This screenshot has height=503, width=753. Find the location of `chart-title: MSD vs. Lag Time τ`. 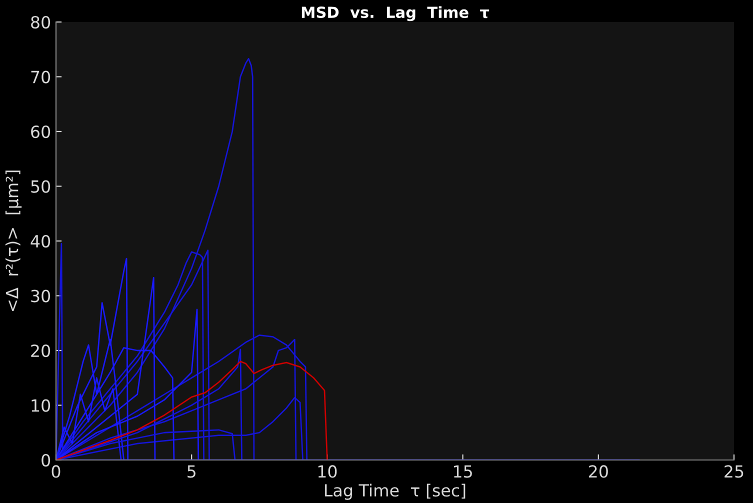

chart-title: MSD vs. Lag Time τ is located at coordinates (396, 14).